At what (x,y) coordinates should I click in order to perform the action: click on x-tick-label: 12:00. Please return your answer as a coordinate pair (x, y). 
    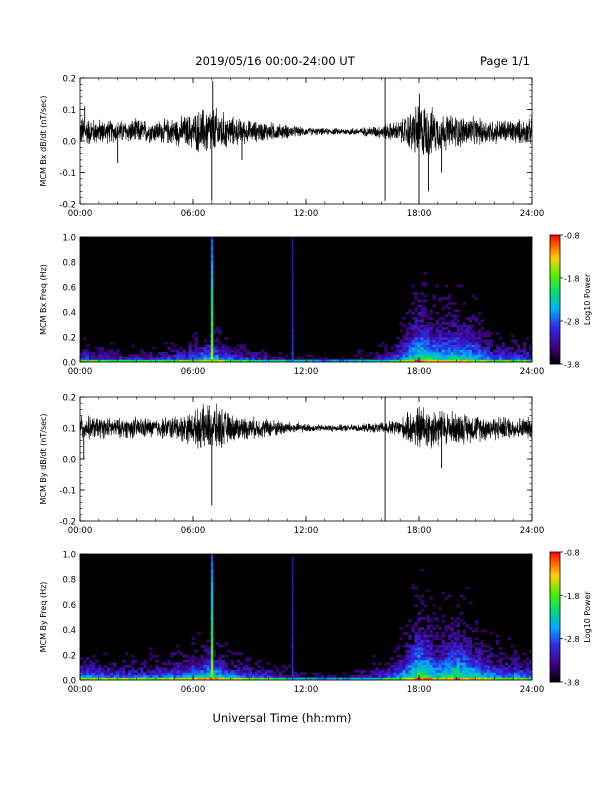
    Looking at the image, I should click on (306, 372).